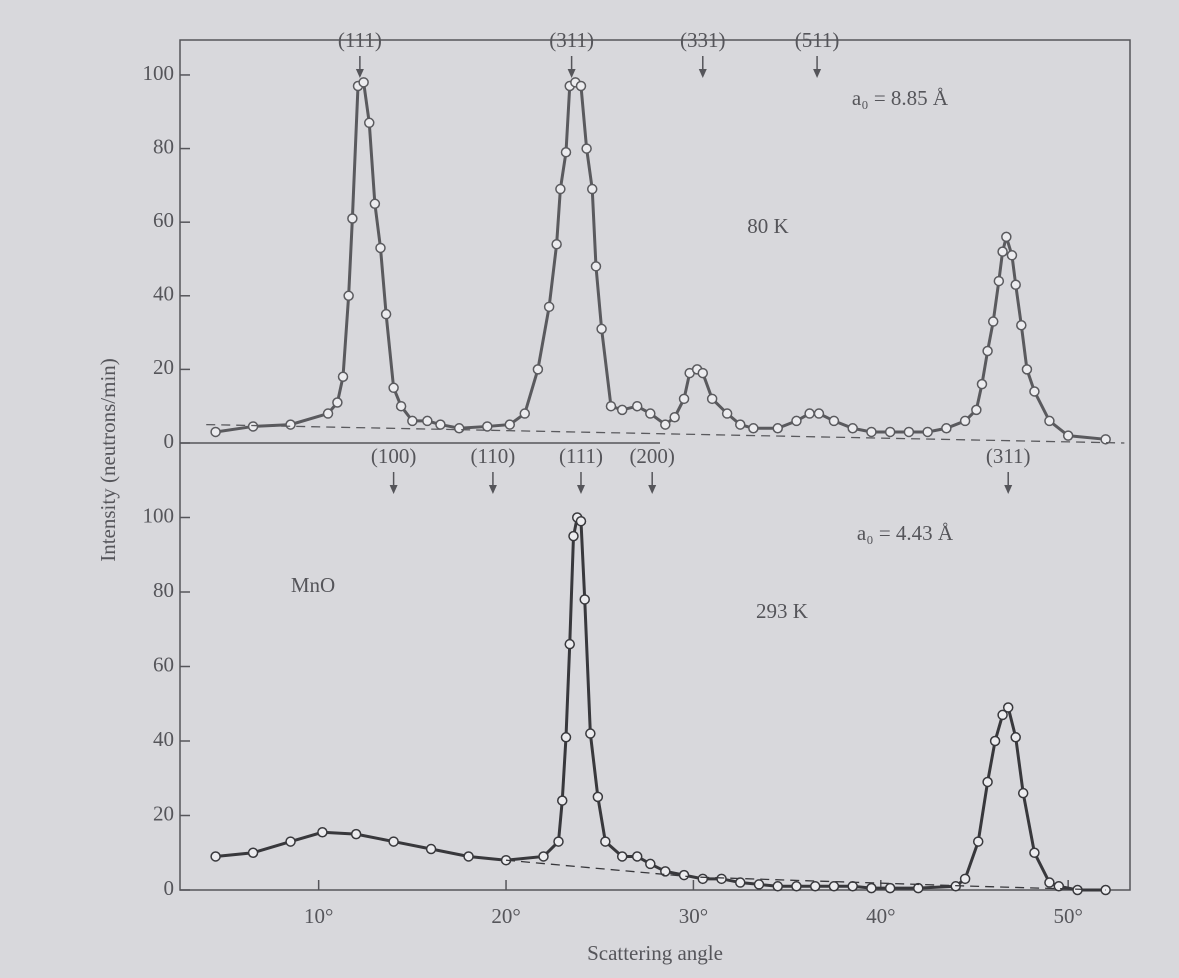  What do you see at coordinates (693, 916) in the screenshot?
I see `x-tick-label: 30°` at bounding box center [693, 916].